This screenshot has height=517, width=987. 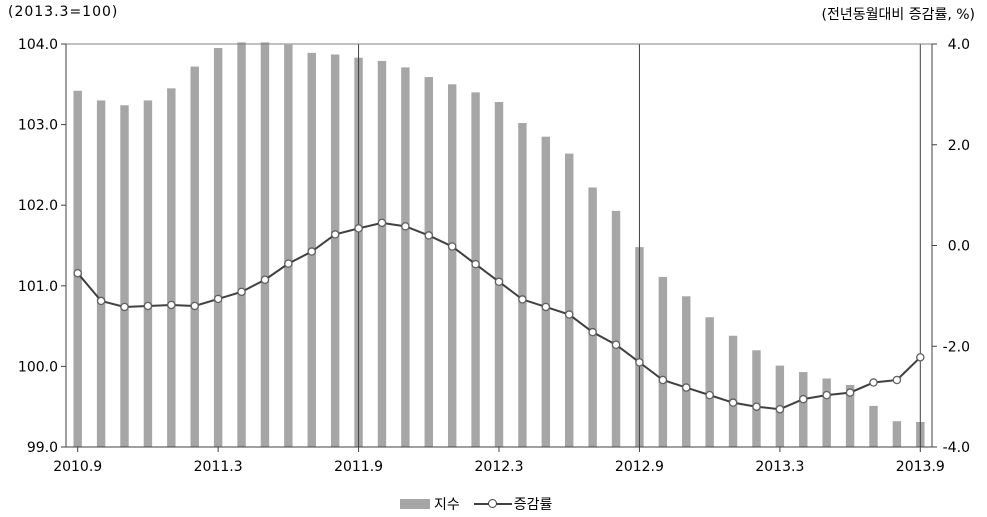 What do you see at coordinates (358, 467) in the screenshot?
I see `x-tick-label: 2011.9` at bounding box center [358, 467].